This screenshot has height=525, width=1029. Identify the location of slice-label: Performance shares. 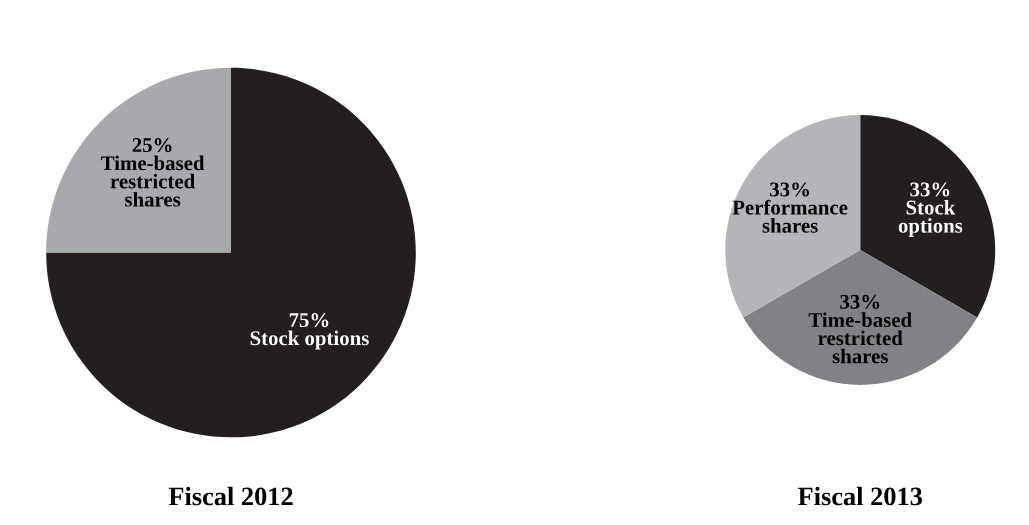
(790, 216).